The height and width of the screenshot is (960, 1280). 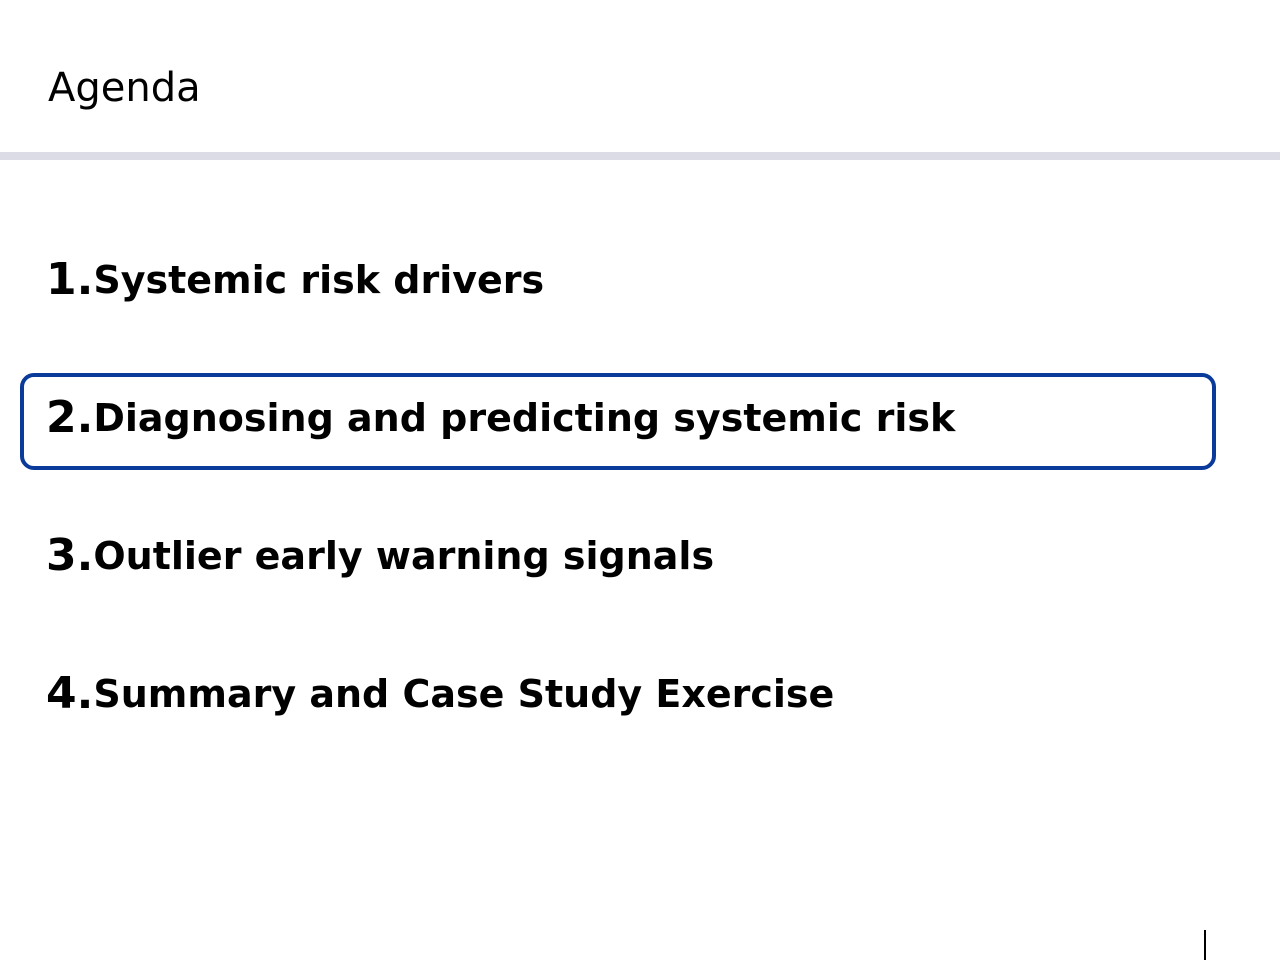 I want to click on agenda-item-number: 1., so click(x=70, y=279).